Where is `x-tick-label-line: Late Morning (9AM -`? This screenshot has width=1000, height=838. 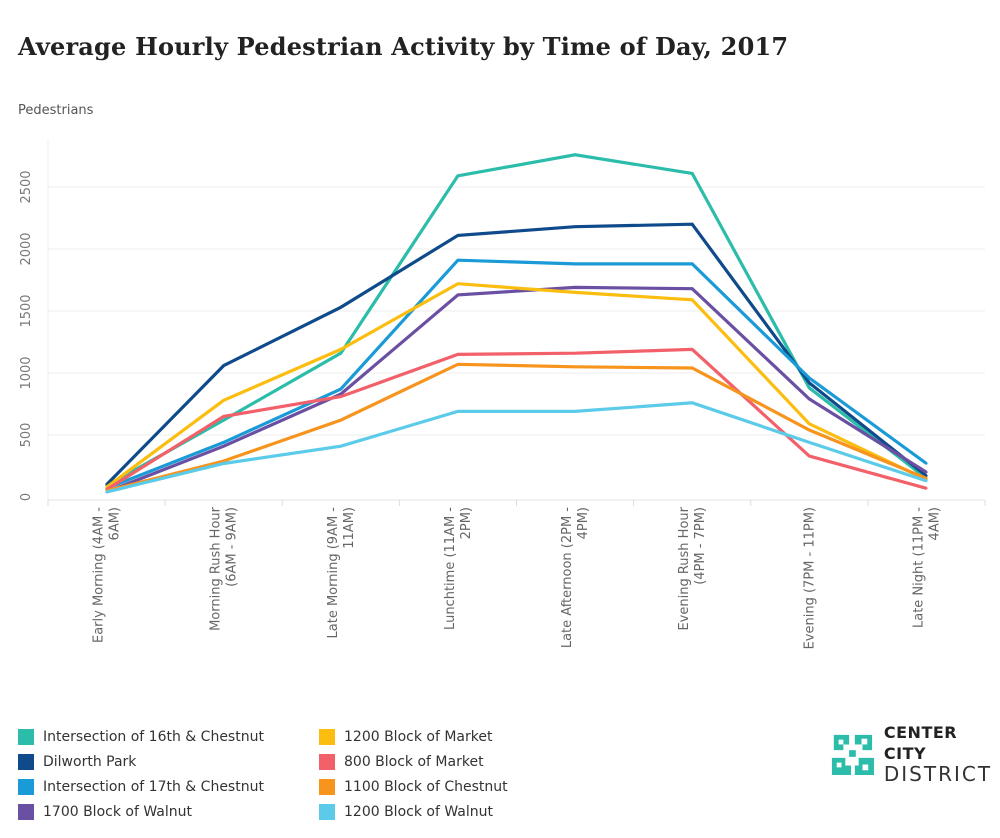
x-tick-label-line: Late Morning (9AM - is located at coordinates (333, 573).